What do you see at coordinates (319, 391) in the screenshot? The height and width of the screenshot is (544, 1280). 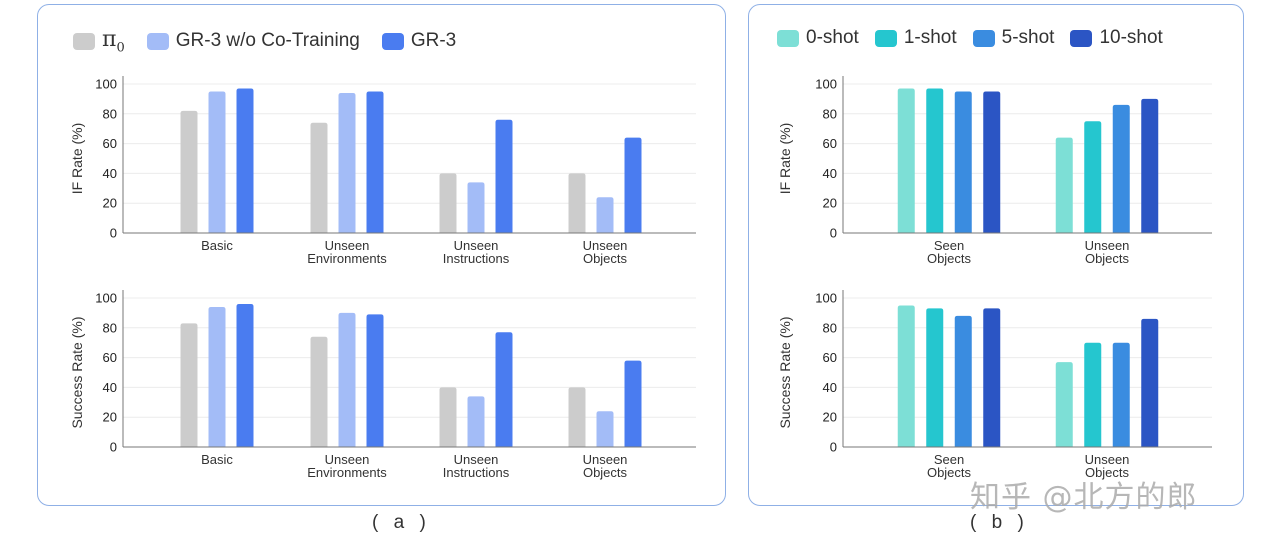 I see `a-sr-bar-s0-c1` at bounding box center [319, 391].